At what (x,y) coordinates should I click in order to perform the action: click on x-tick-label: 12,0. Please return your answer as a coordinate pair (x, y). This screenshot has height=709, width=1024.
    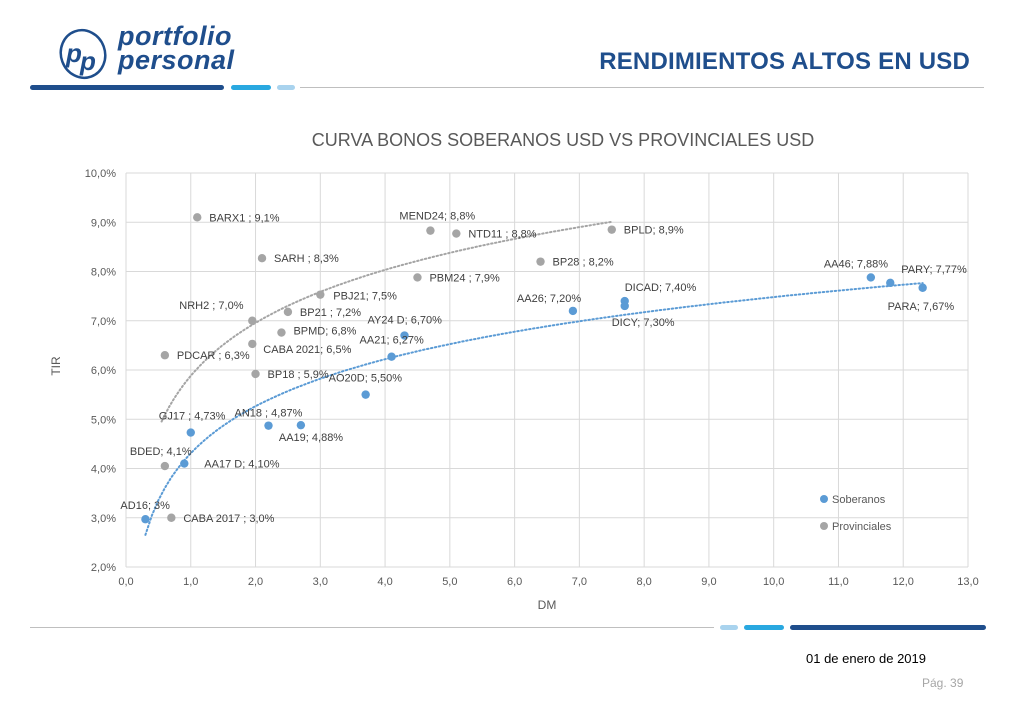
    Looking at the image, I should click on (903, 582).